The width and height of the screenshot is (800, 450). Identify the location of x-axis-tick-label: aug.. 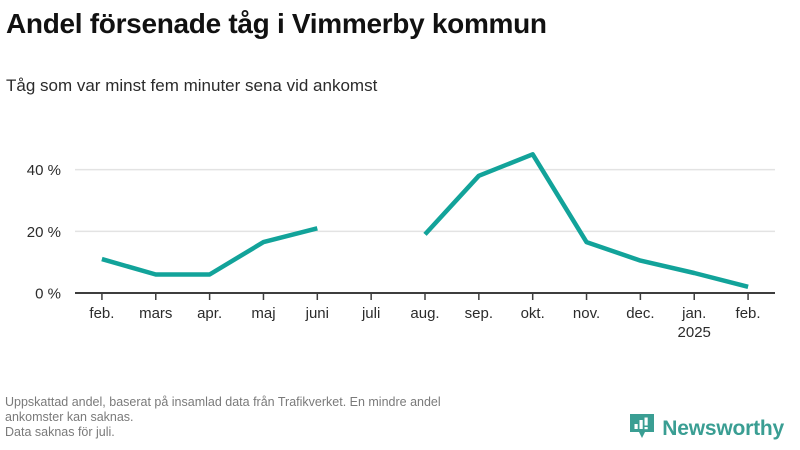
(424, 313).